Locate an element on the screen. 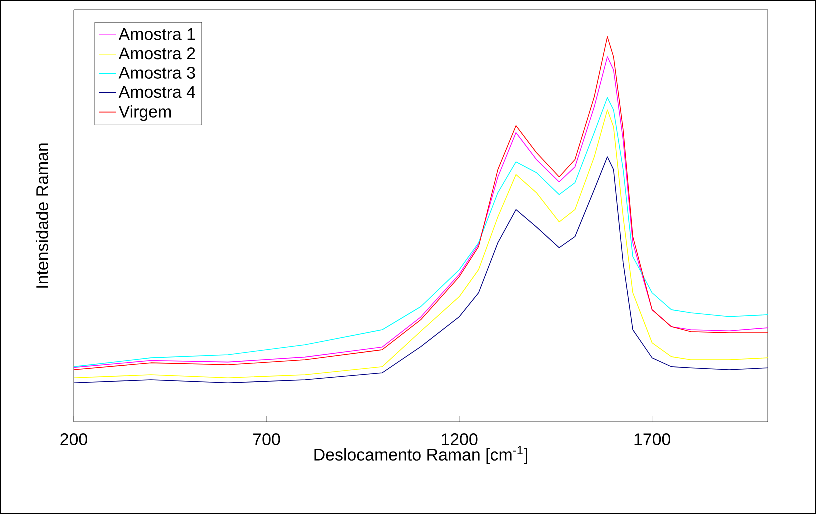 The height and width of the screenshot is (514, 816). x-axis-title: Deslocamento Raman [cm$^{-1}$] is located at coordinates (421, 455).